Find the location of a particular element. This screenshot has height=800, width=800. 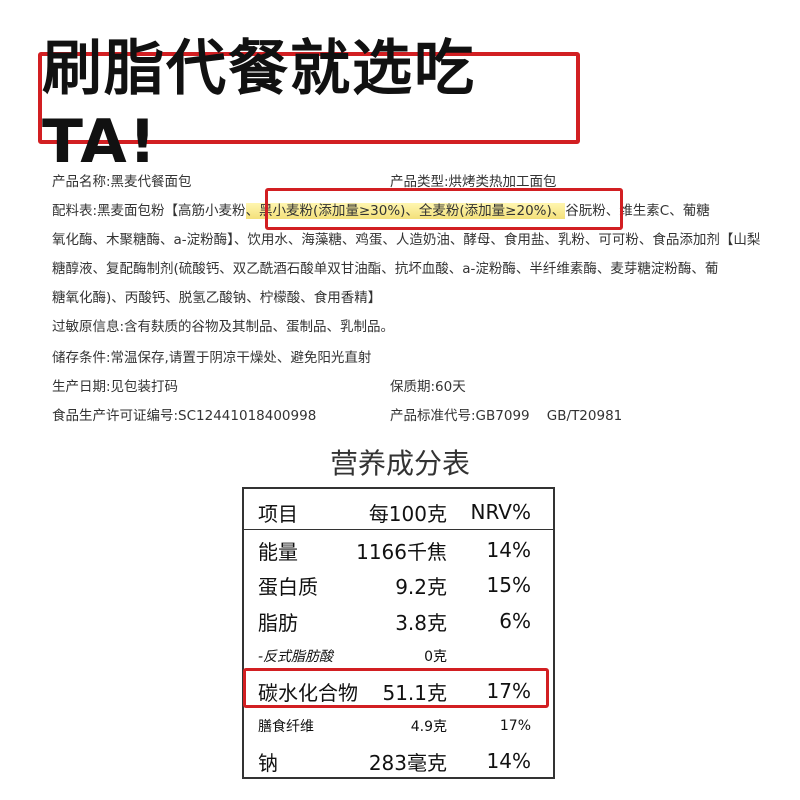

table-row: -反式脂肪酸 0克 is located at coordinates (398, 656).